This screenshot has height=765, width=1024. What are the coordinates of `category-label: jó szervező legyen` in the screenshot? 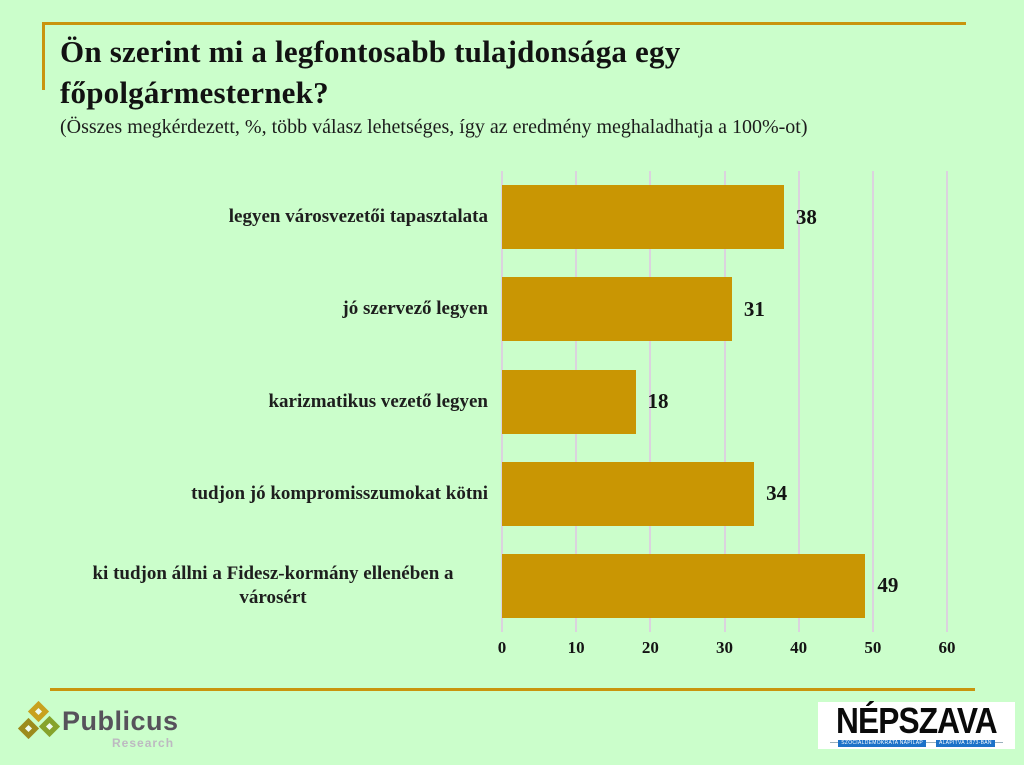 It's located at (415, 309).